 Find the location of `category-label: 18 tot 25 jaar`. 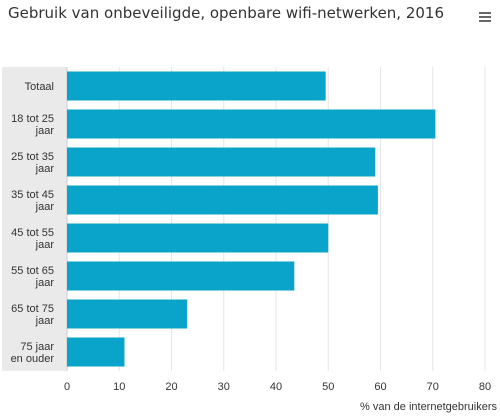

category-label: 18 tot 25 jaar is located at coordinates (32, 125).